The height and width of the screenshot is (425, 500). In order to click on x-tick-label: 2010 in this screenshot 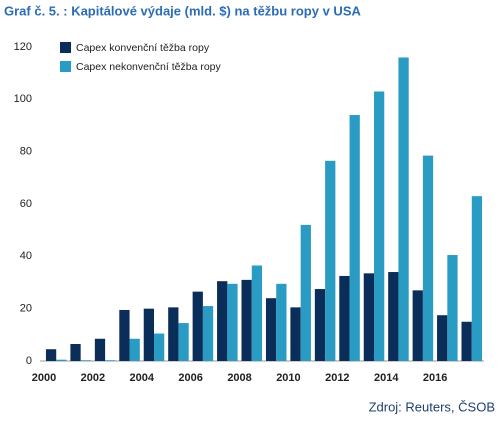, I will do `click(288, 378)`.